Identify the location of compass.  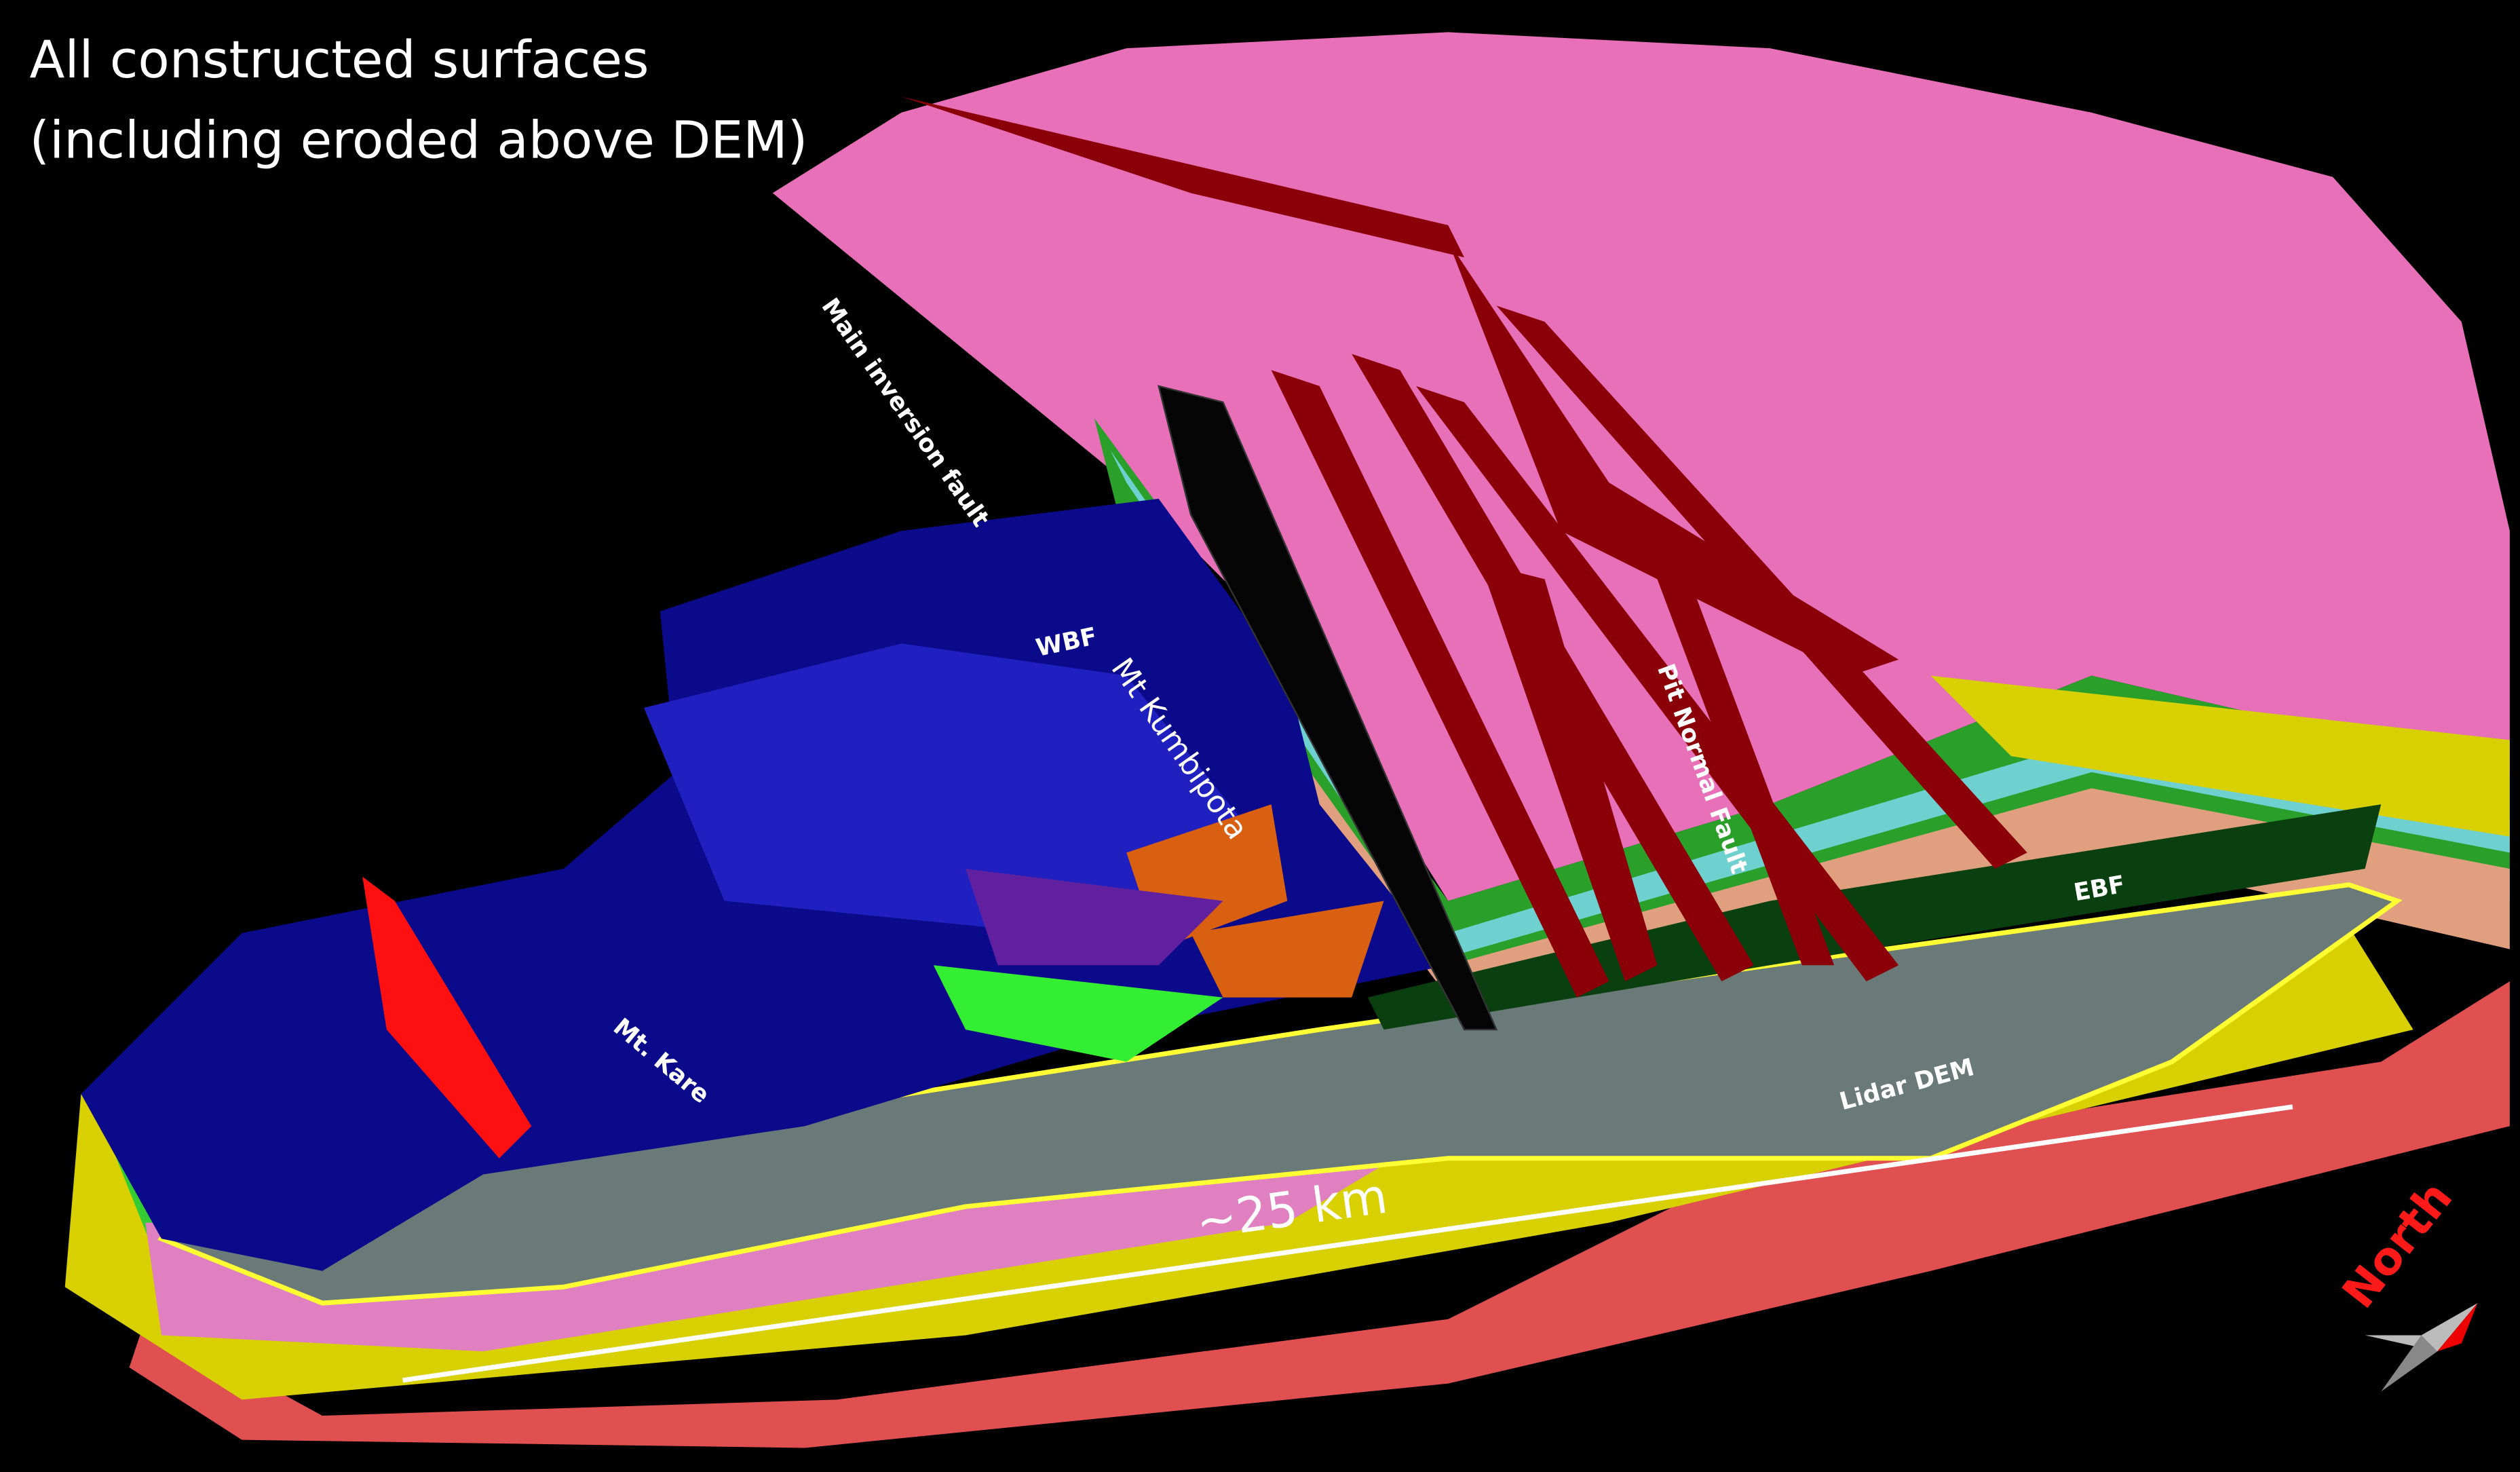
(2421, 1347).